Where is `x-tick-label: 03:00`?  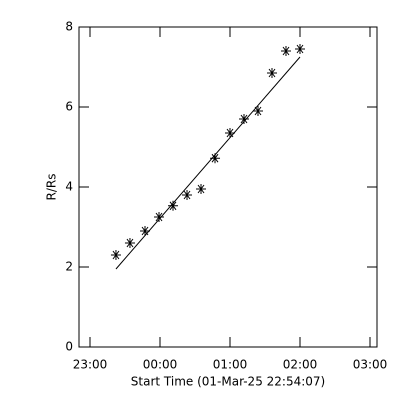 x-tick-label: 03:00 is located at coordinates (370, 365).